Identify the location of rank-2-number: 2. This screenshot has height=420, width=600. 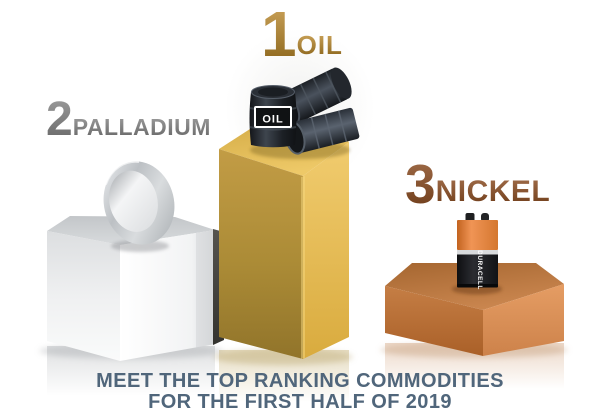
(59, 119).